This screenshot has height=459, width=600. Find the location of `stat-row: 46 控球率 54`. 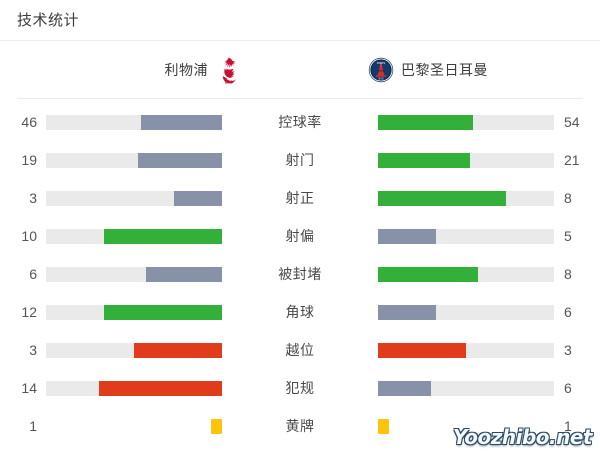

stat-row: 46 控球率 54 is located at coordinates (300, 122).